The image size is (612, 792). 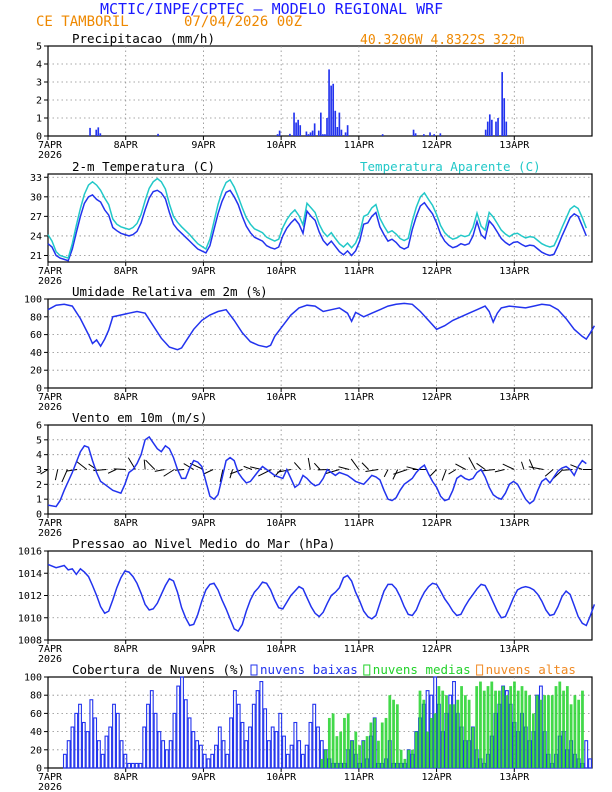 What do you see at coordinates (254, 670) in the screenshot?
I see `legend-swatch` at bounding box center [254, 670].